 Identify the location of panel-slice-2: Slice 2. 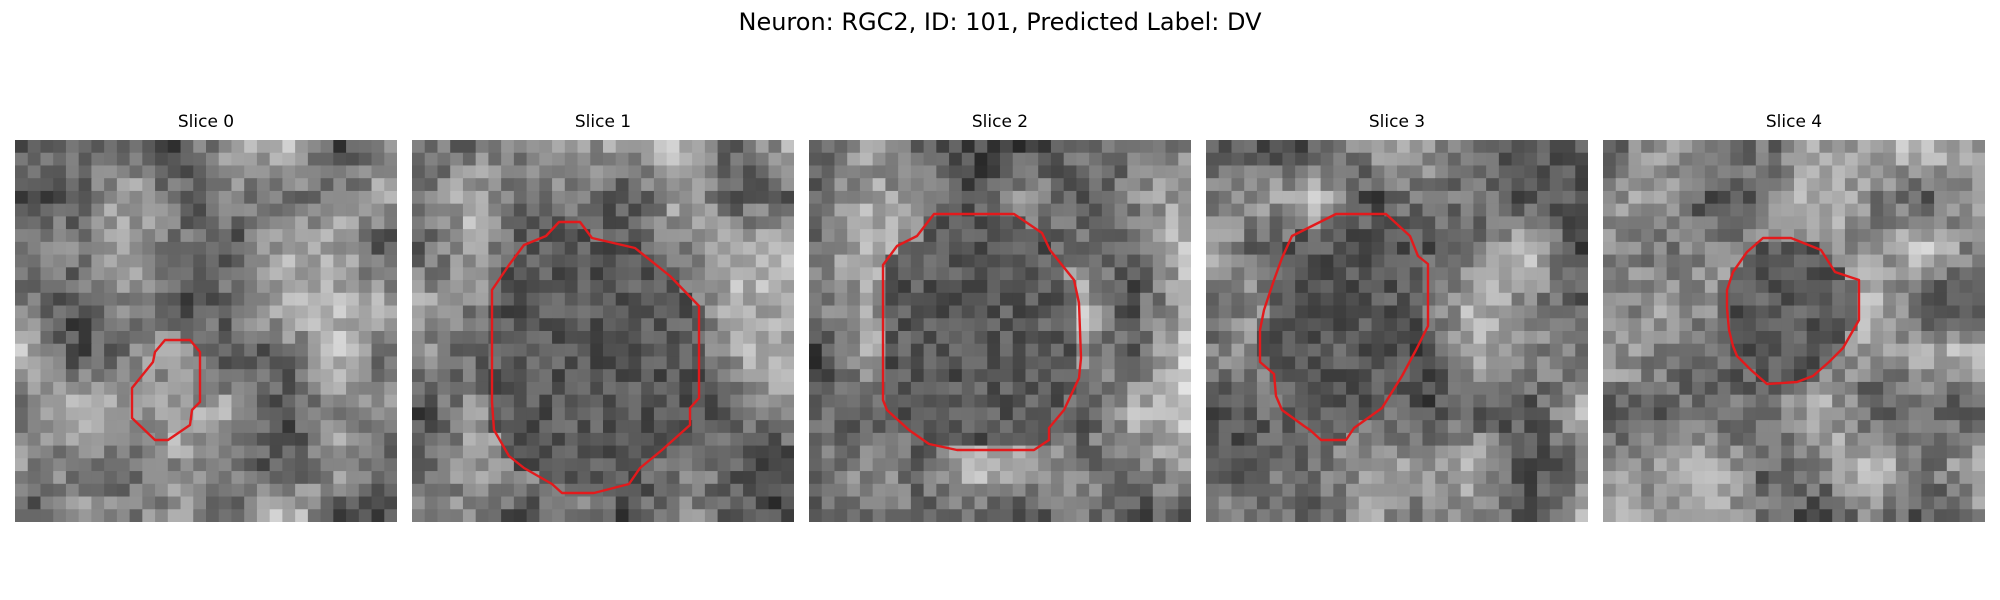
(1000, 316).